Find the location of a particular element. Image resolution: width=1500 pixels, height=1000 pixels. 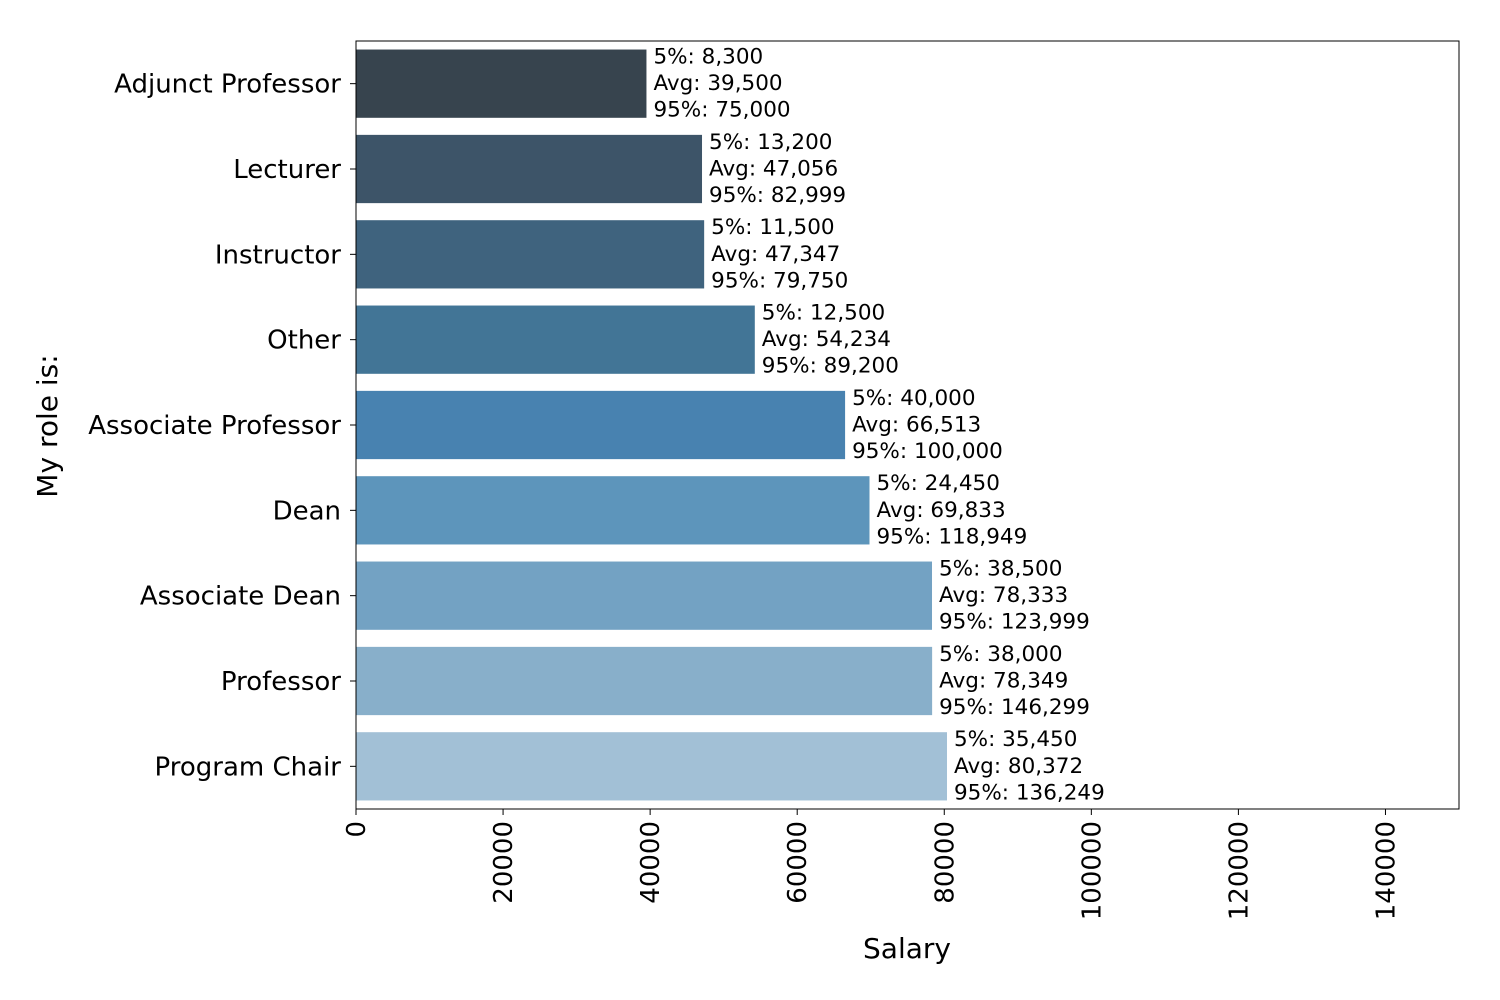

data-label: 5%: 38,000 is located at coordinates (1000, 654).